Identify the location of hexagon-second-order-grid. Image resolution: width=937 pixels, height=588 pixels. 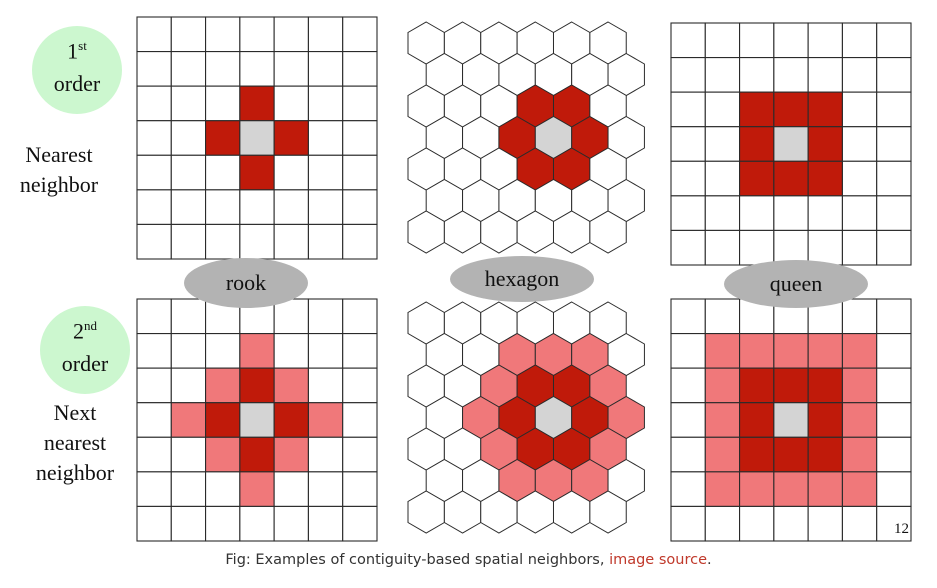
(526, 417).